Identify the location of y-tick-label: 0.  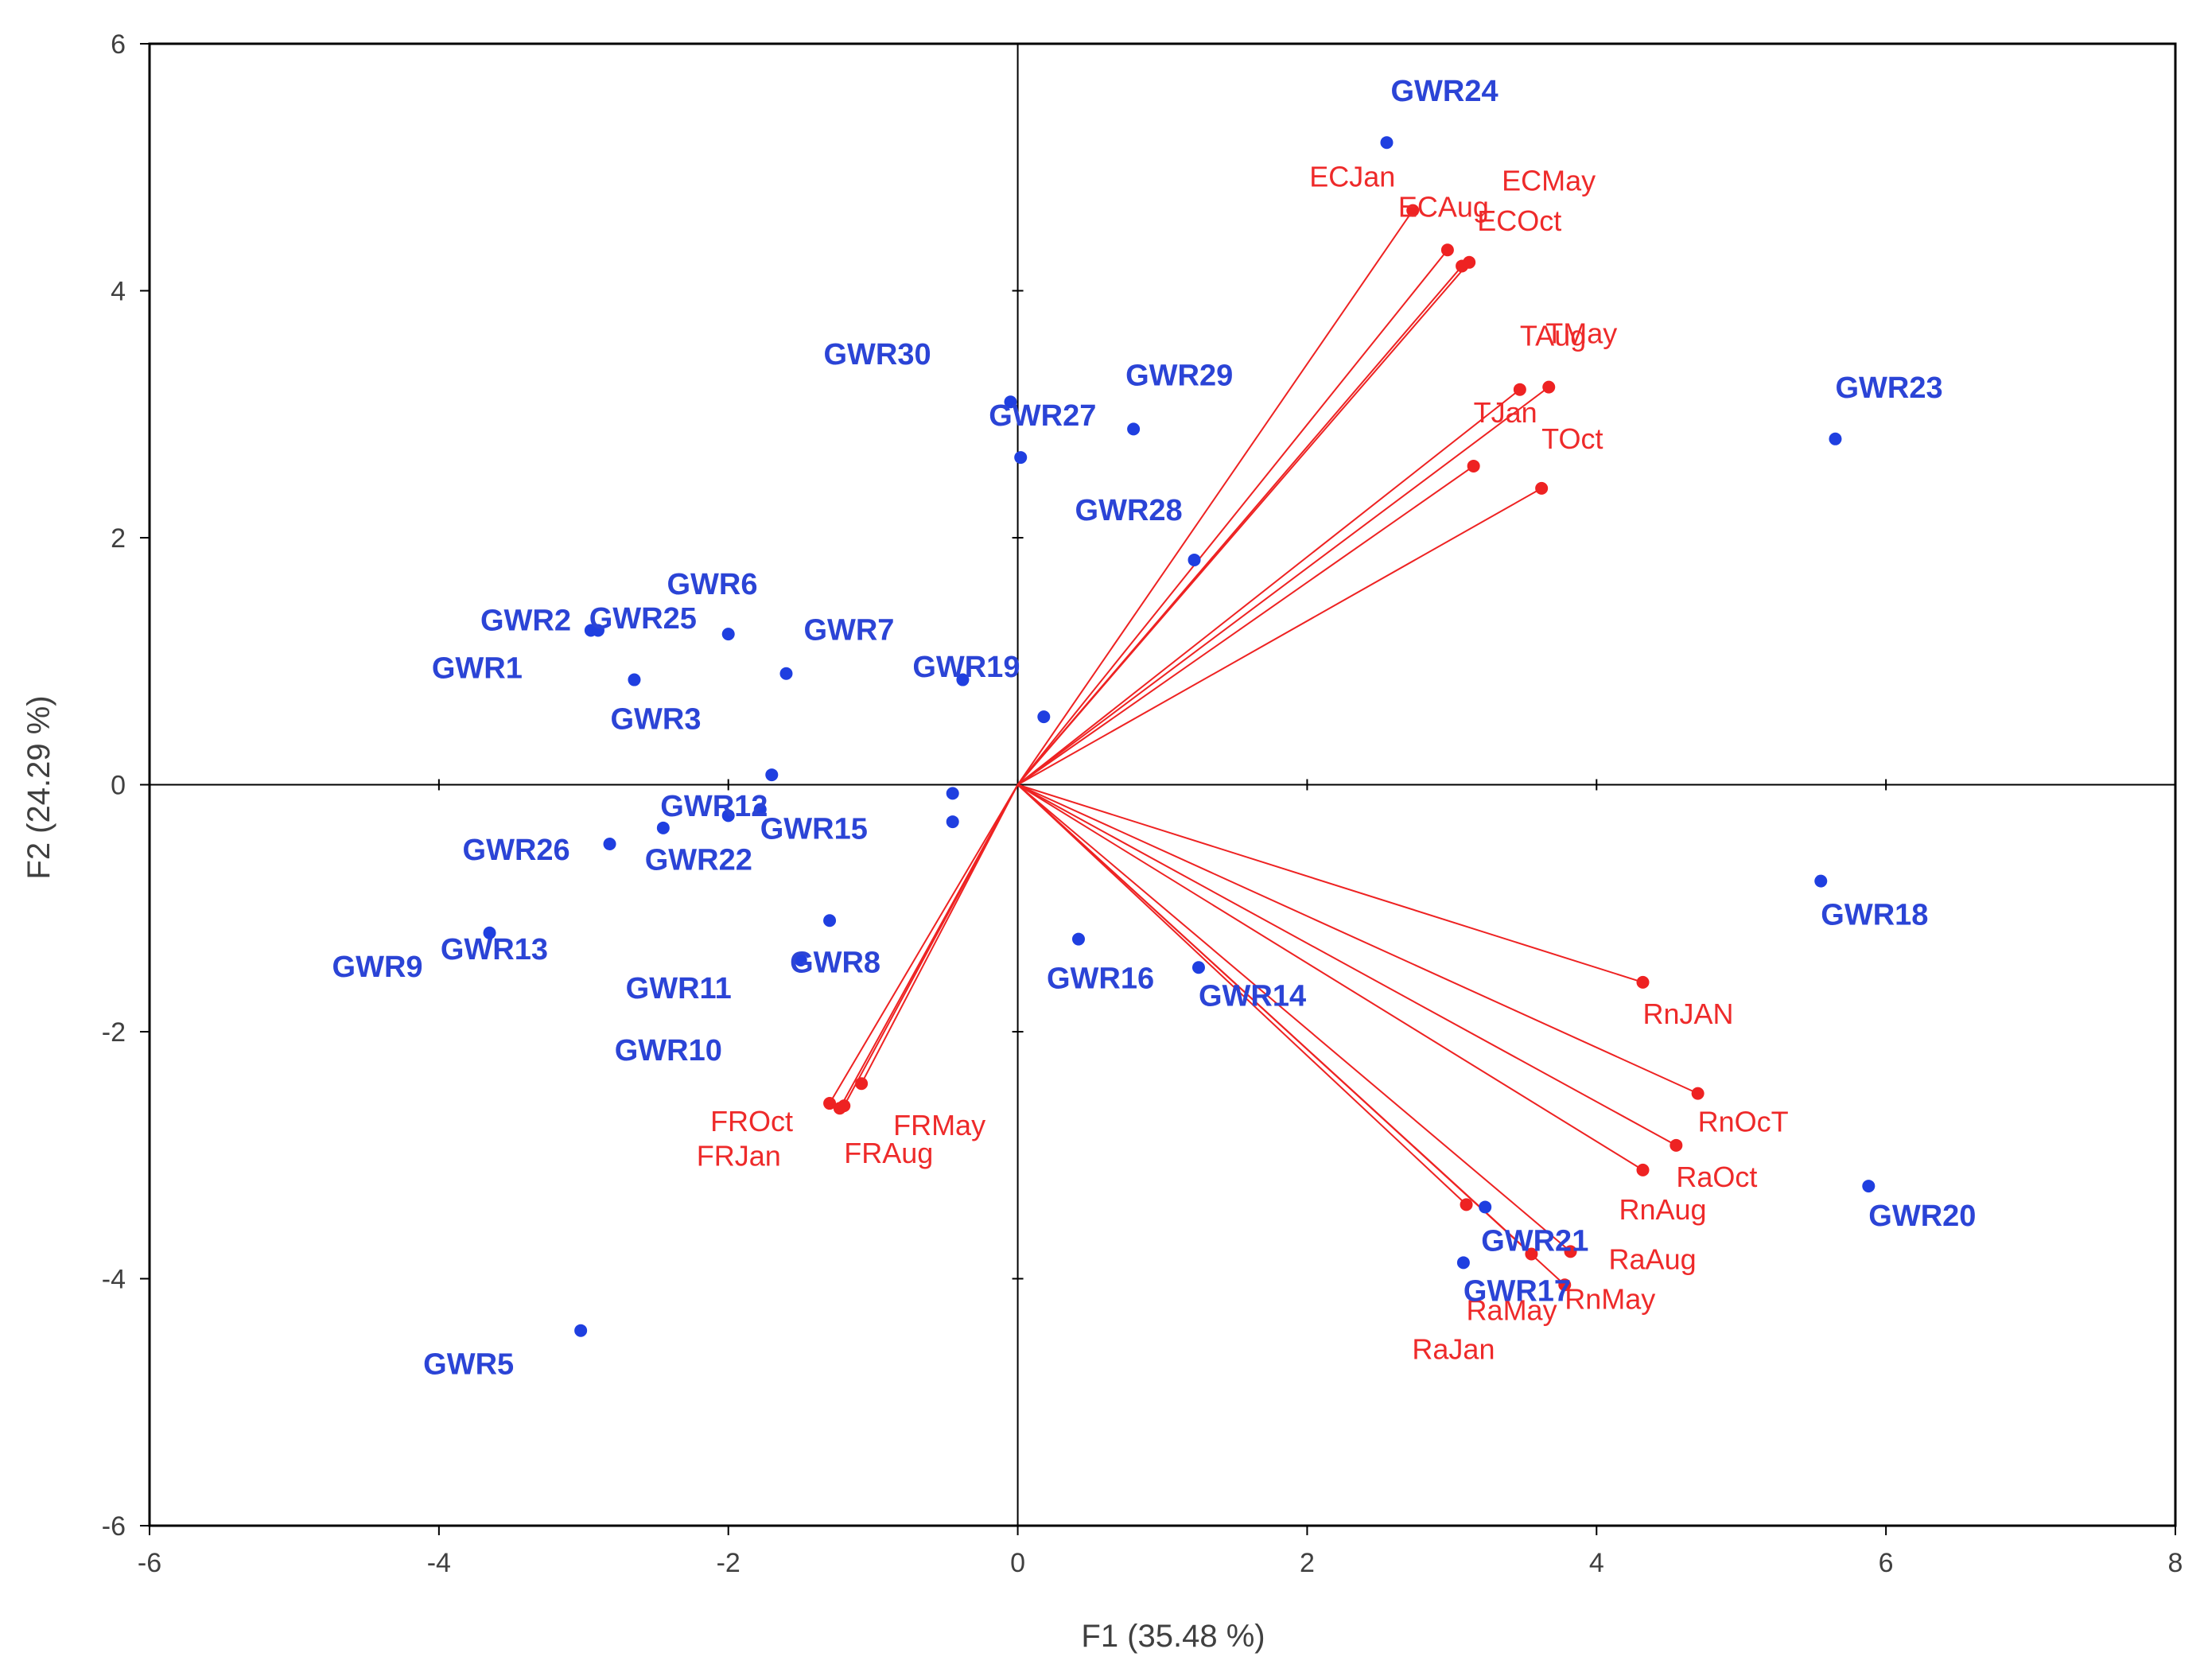
(119, 786).